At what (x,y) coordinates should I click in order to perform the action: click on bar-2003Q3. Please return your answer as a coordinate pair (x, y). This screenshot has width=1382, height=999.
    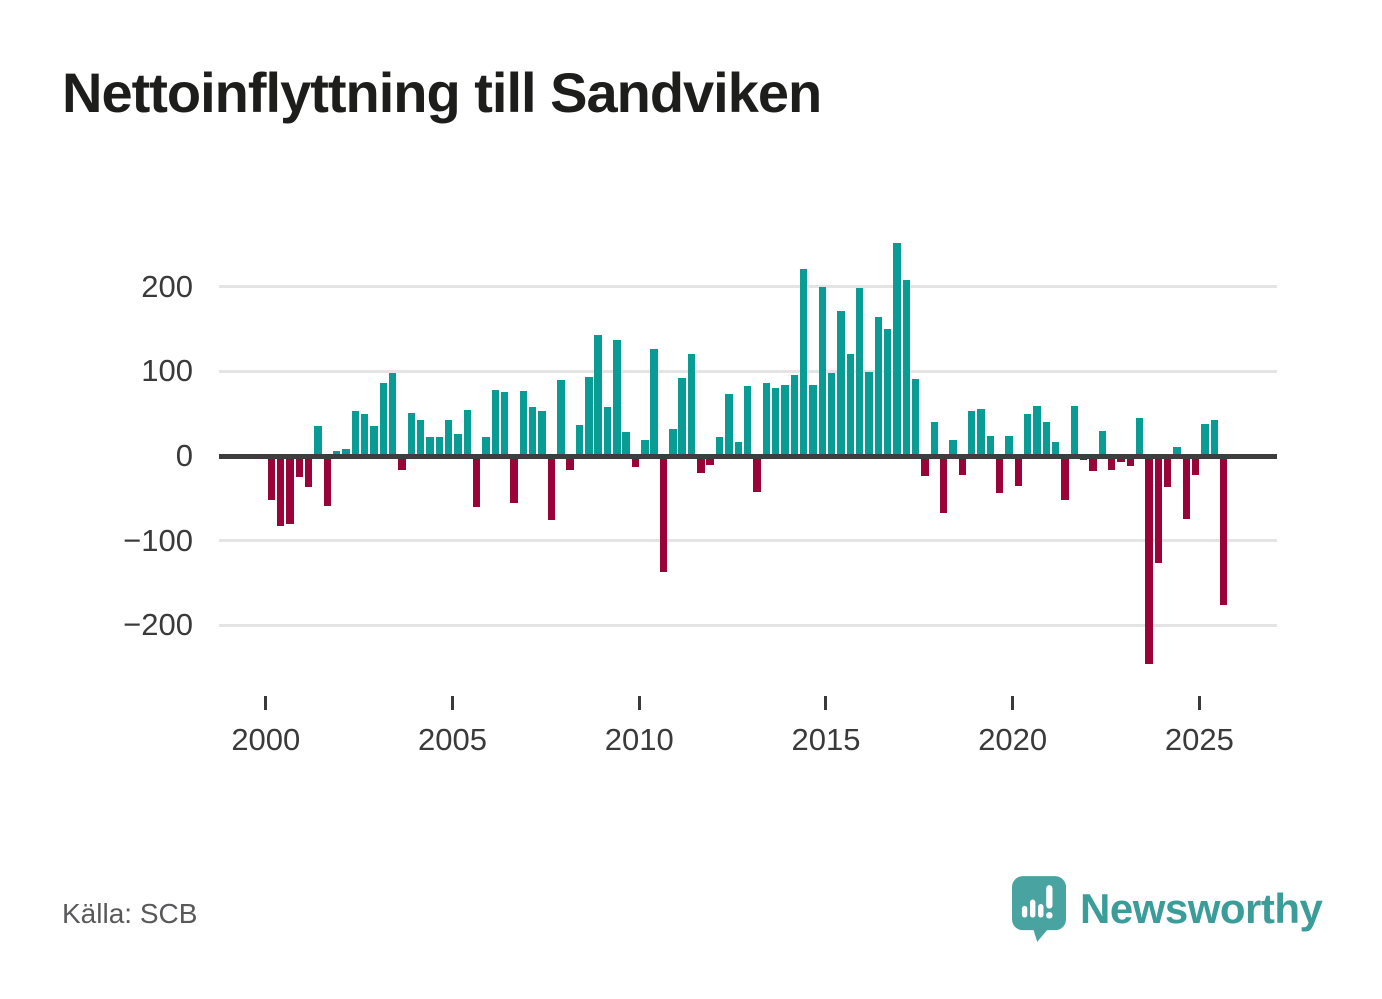
    Looking at the image, I should click on (402, 463).